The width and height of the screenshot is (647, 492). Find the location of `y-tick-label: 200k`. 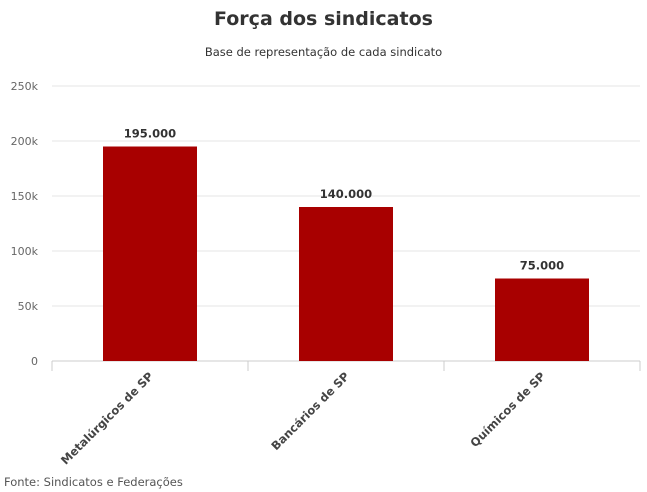

y-tick-label: 200k is located at coordinates (25, 141).